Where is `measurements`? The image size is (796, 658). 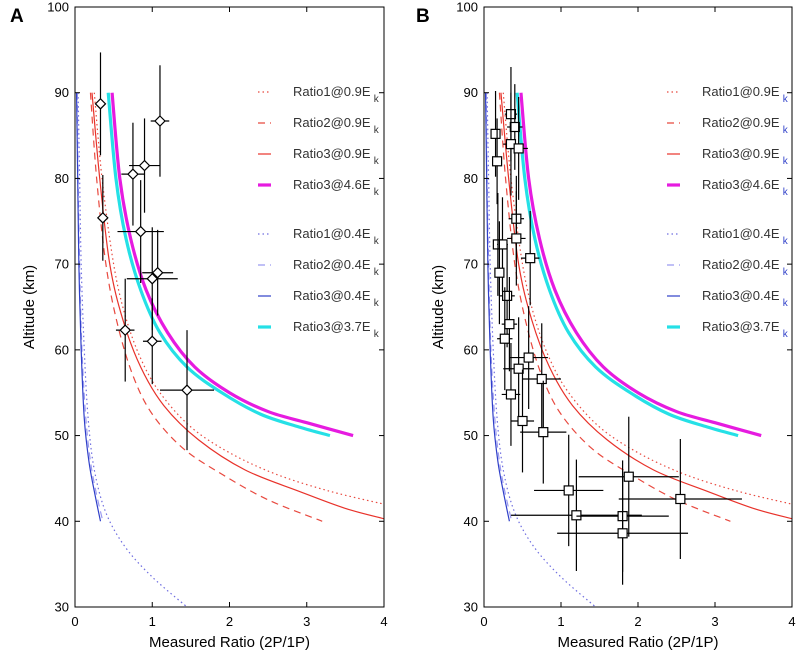
measurements is located at coordinates (154, 251).